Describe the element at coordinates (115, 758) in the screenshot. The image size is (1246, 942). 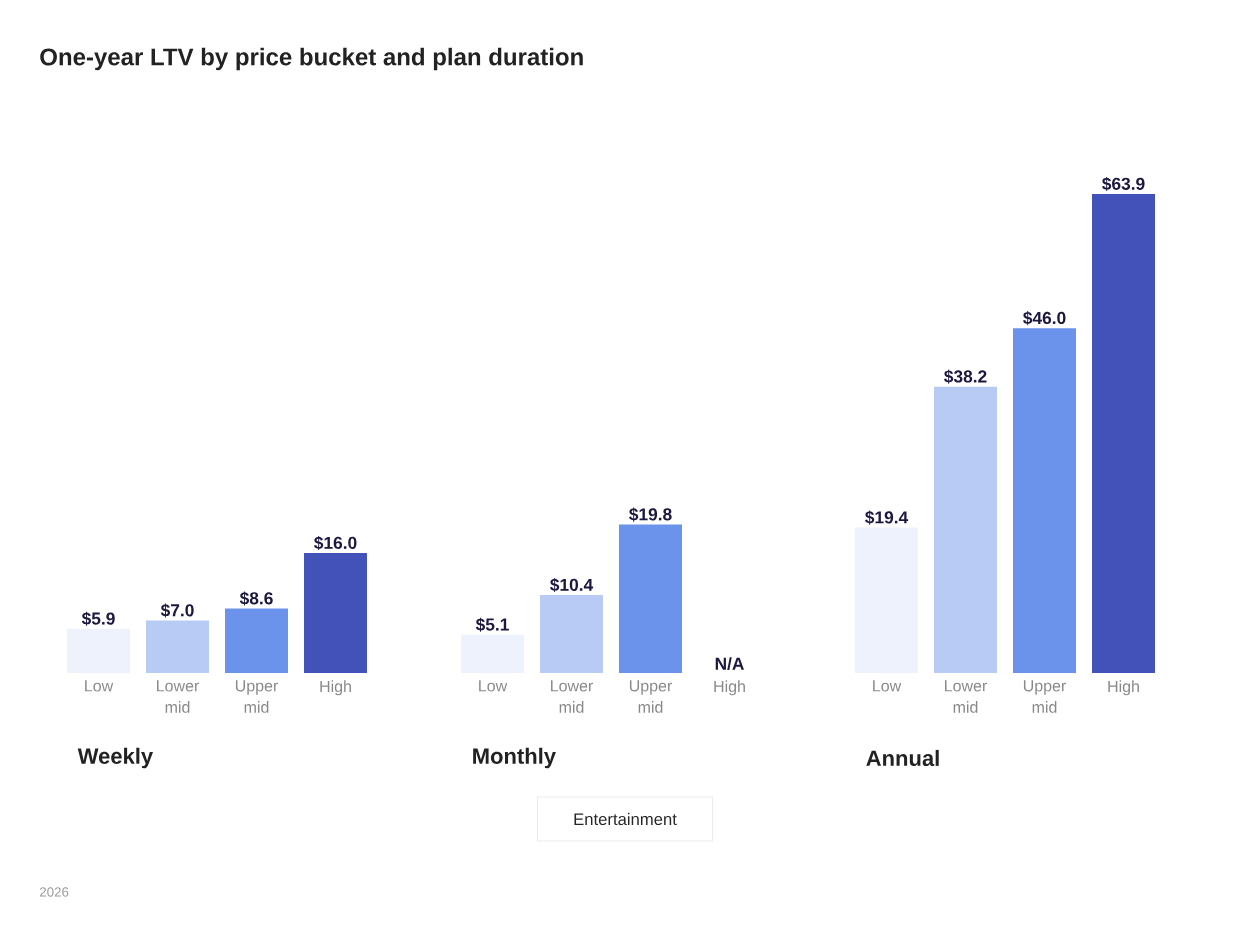
I see `x-axis-title: Weekly` at that location.